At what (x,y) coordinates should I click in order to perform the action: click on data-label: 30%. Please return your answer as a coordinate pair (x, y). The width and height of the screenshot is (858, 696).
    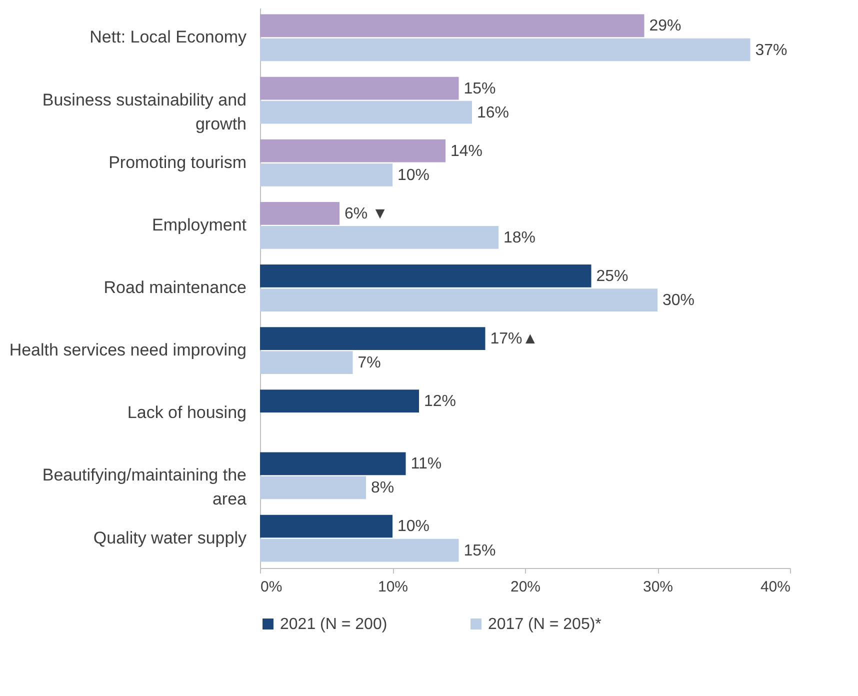
    Looking at the image, I should click on (678, 301).